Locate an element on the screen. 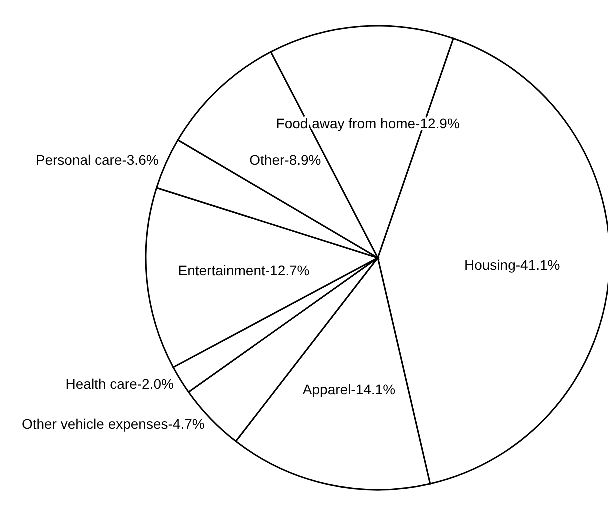 The image size is (616, 514). slice-label: Other-8.9% is located at coordinates (286, 160).